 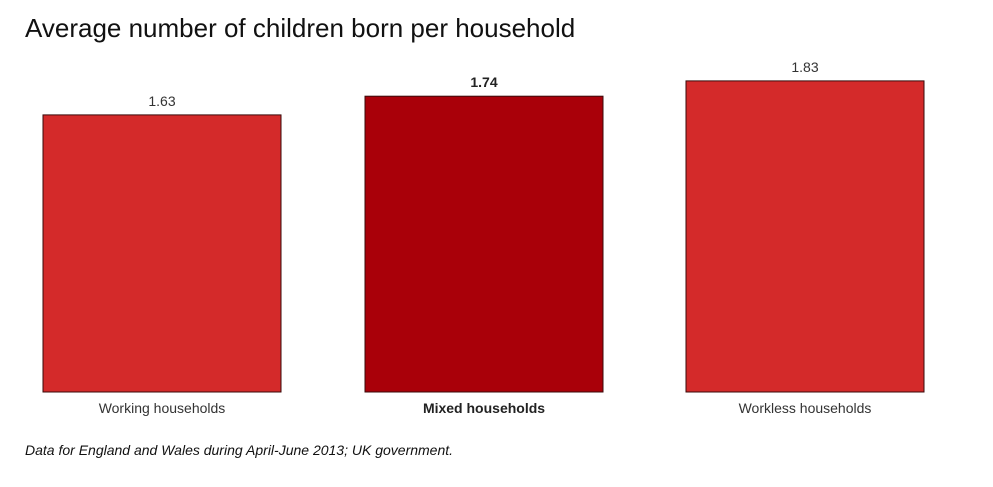 What do you see at coordinates (483, 82) in the screenshot?
I see `value-label-mixed-households: 1.74` at bounding box center [483, 82].